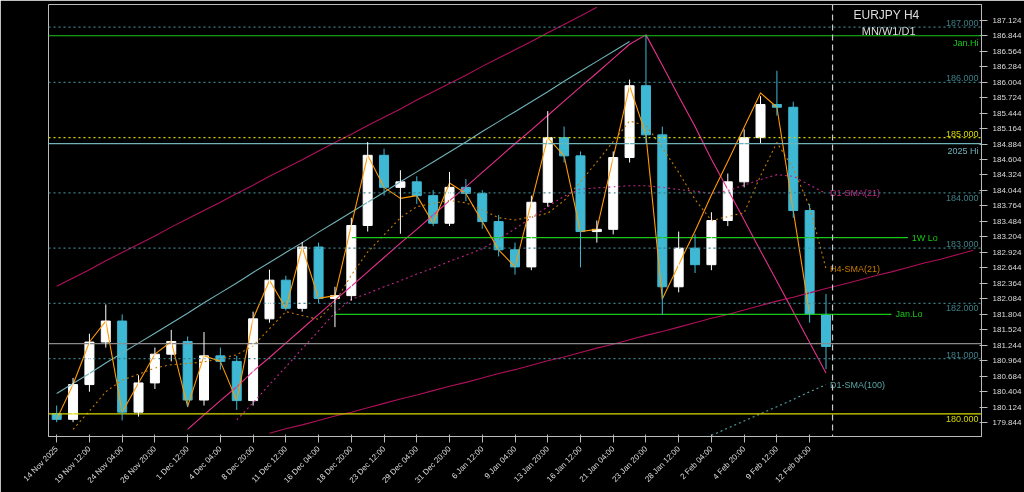 The image size is (1024, 492). Describe the element at coordinates (962, 197) in the screenshot. I see `ref-line-label: 184.000` at that location.